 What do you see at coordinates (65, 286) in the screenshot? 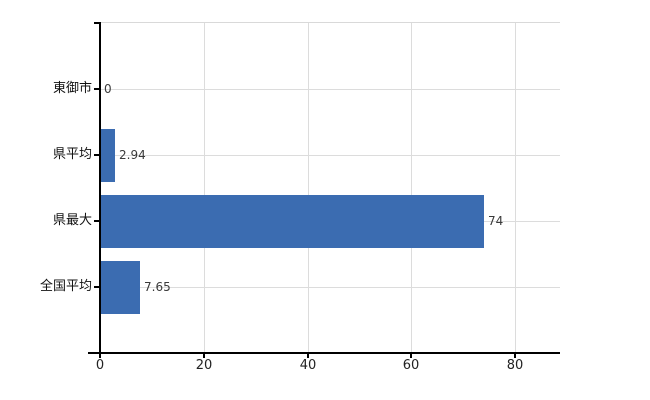
I see `category-label: 全国平均` at bounding box center [65, 286].